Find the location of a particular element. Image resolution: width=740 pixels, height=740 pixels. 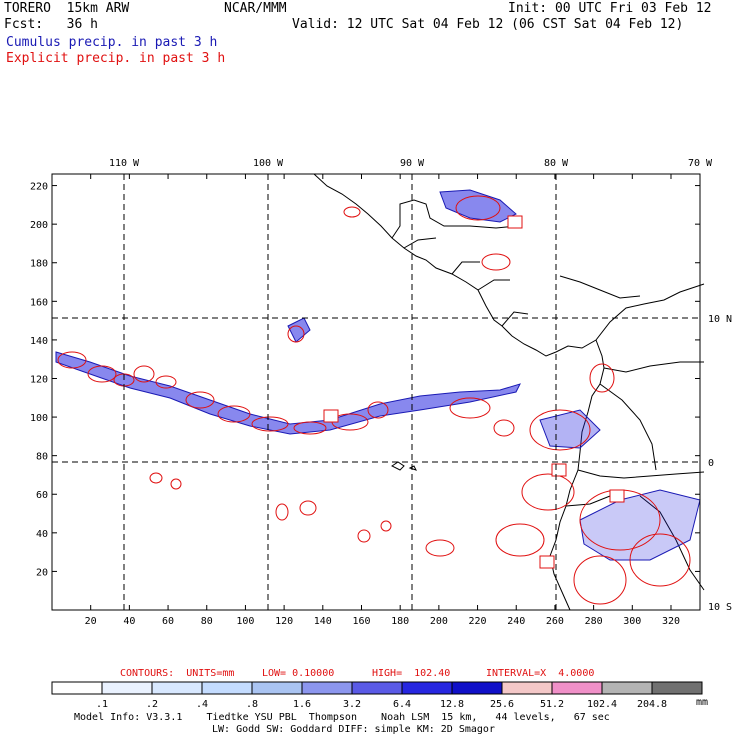

colorbar-label: .1 is located at coordinates (102, 704).